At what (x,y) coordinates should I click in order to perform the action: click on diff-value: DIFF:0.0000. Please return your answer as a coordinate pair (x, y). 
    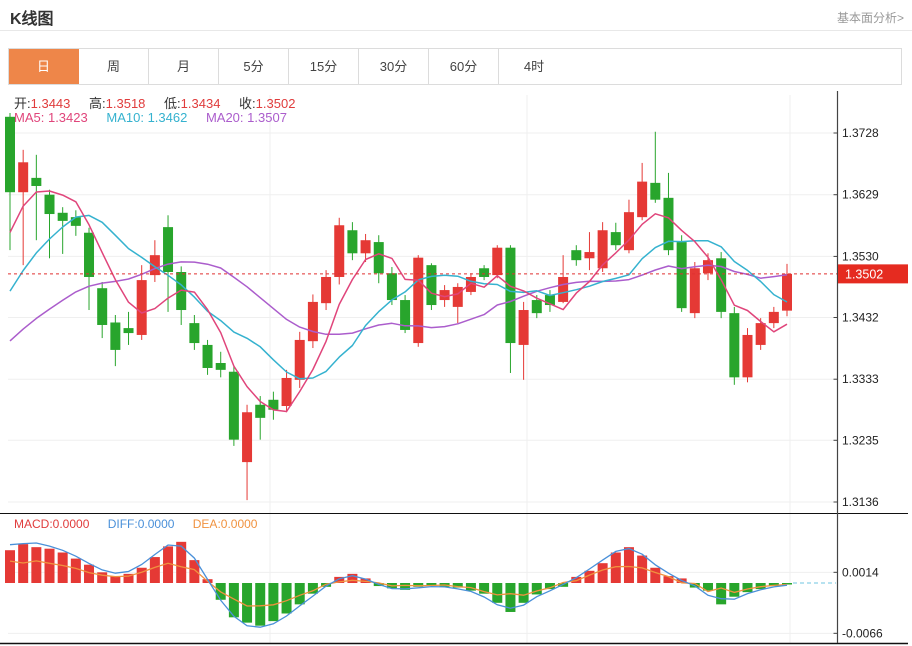
    Looking at the image, I should click on (141, 524).